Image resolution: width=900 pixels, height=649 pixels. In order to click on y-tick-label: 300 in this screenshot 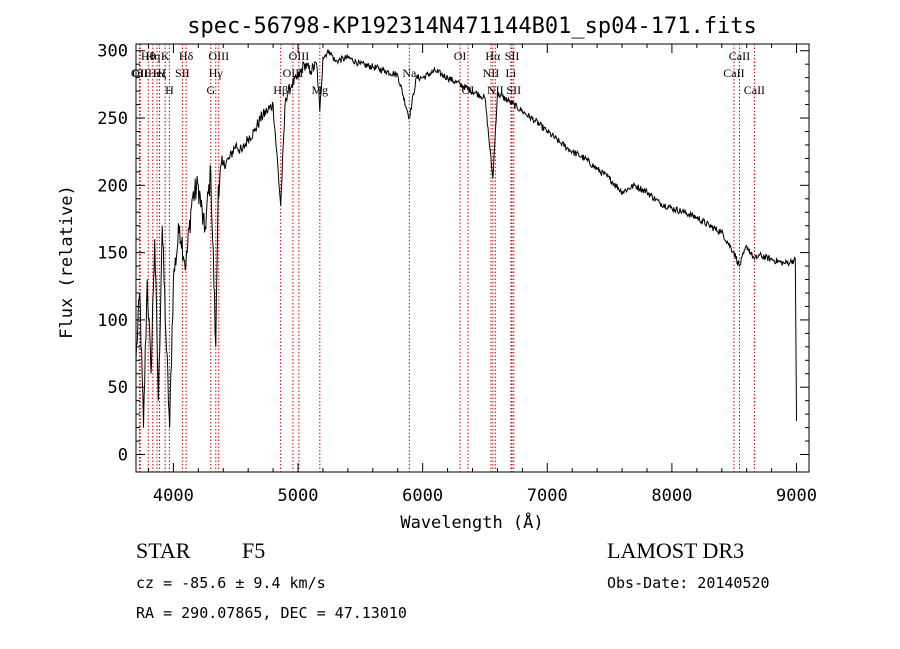, I will do `click(112, 52)`.